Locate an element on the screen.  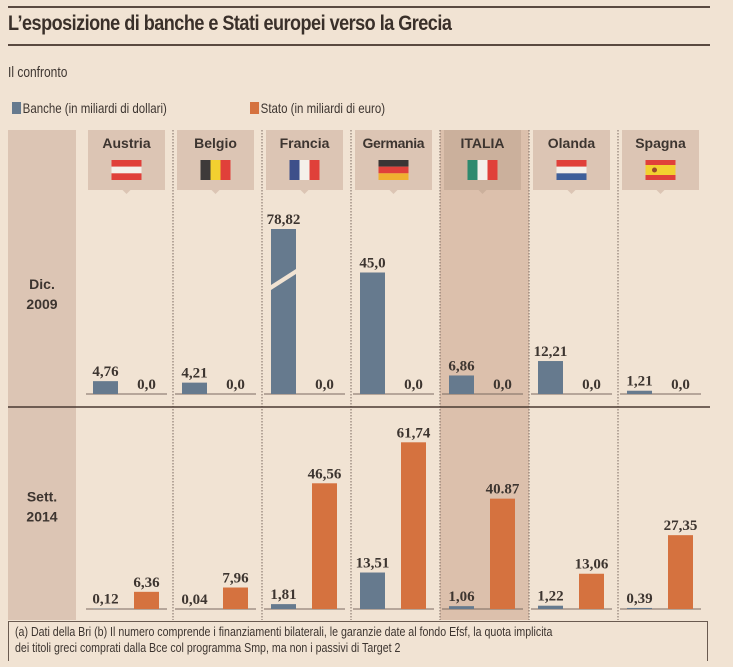
data-label: 45,0 is located at coordinates (372, 264).